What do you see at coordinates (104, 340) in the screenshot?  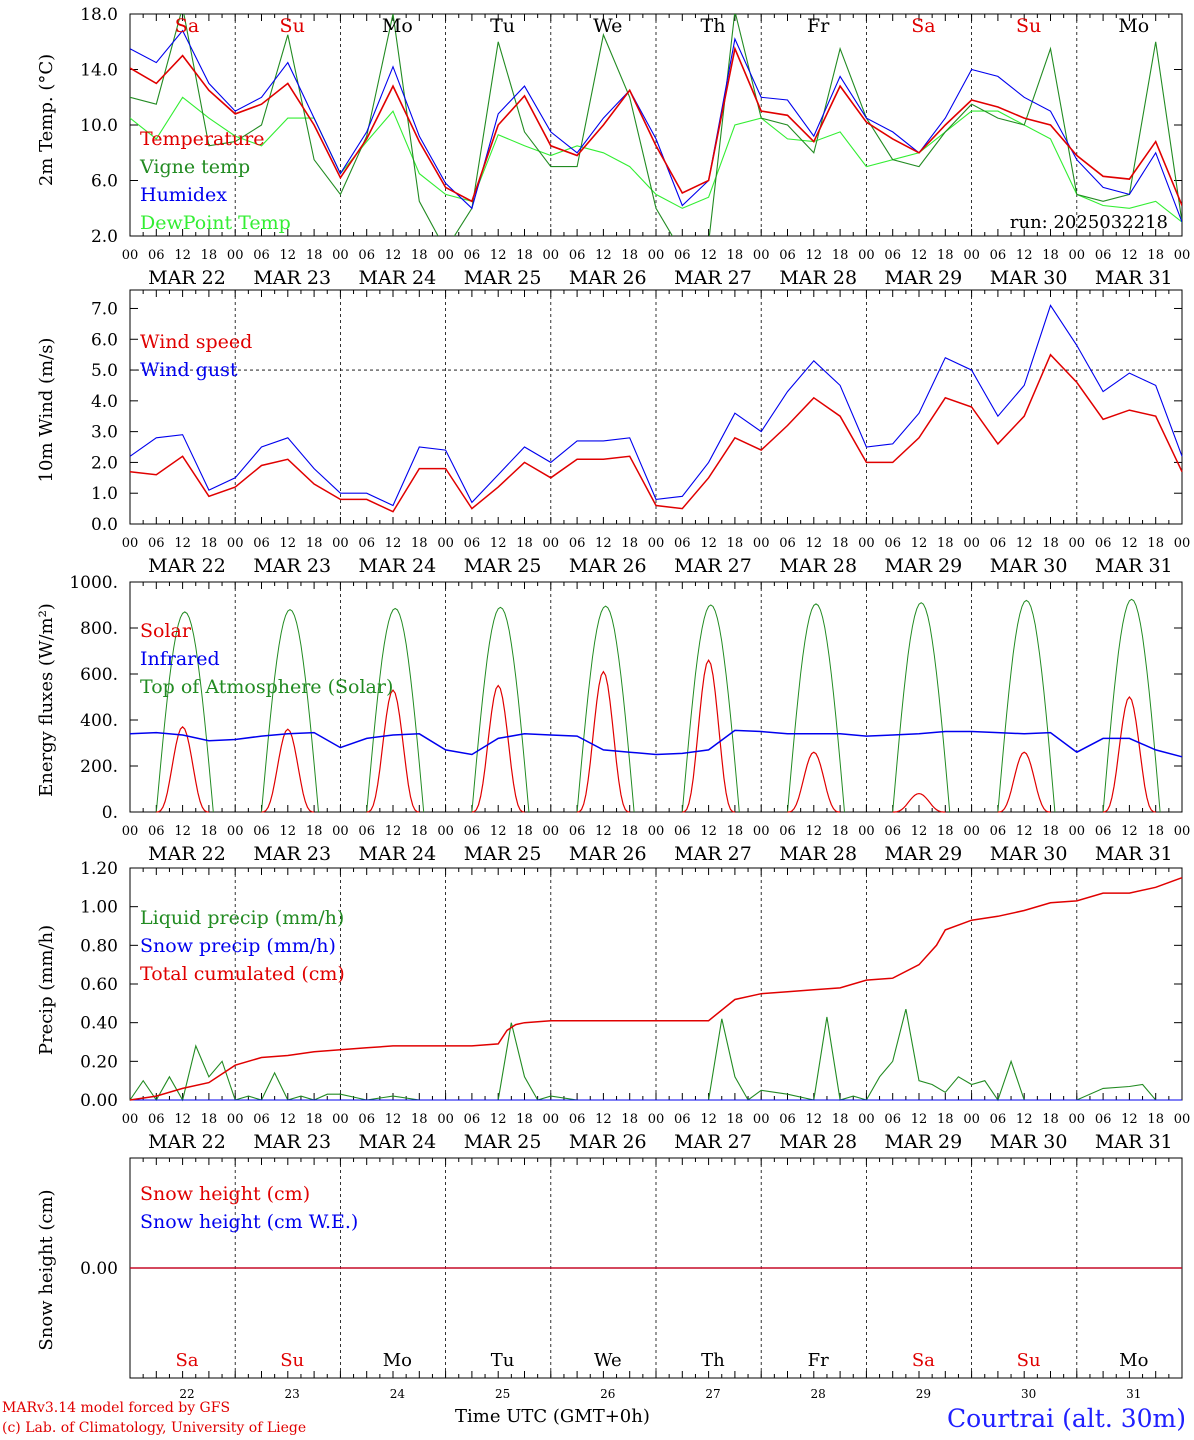 I see `y-tick-label: 6.0` at bounding box center [104, 340].